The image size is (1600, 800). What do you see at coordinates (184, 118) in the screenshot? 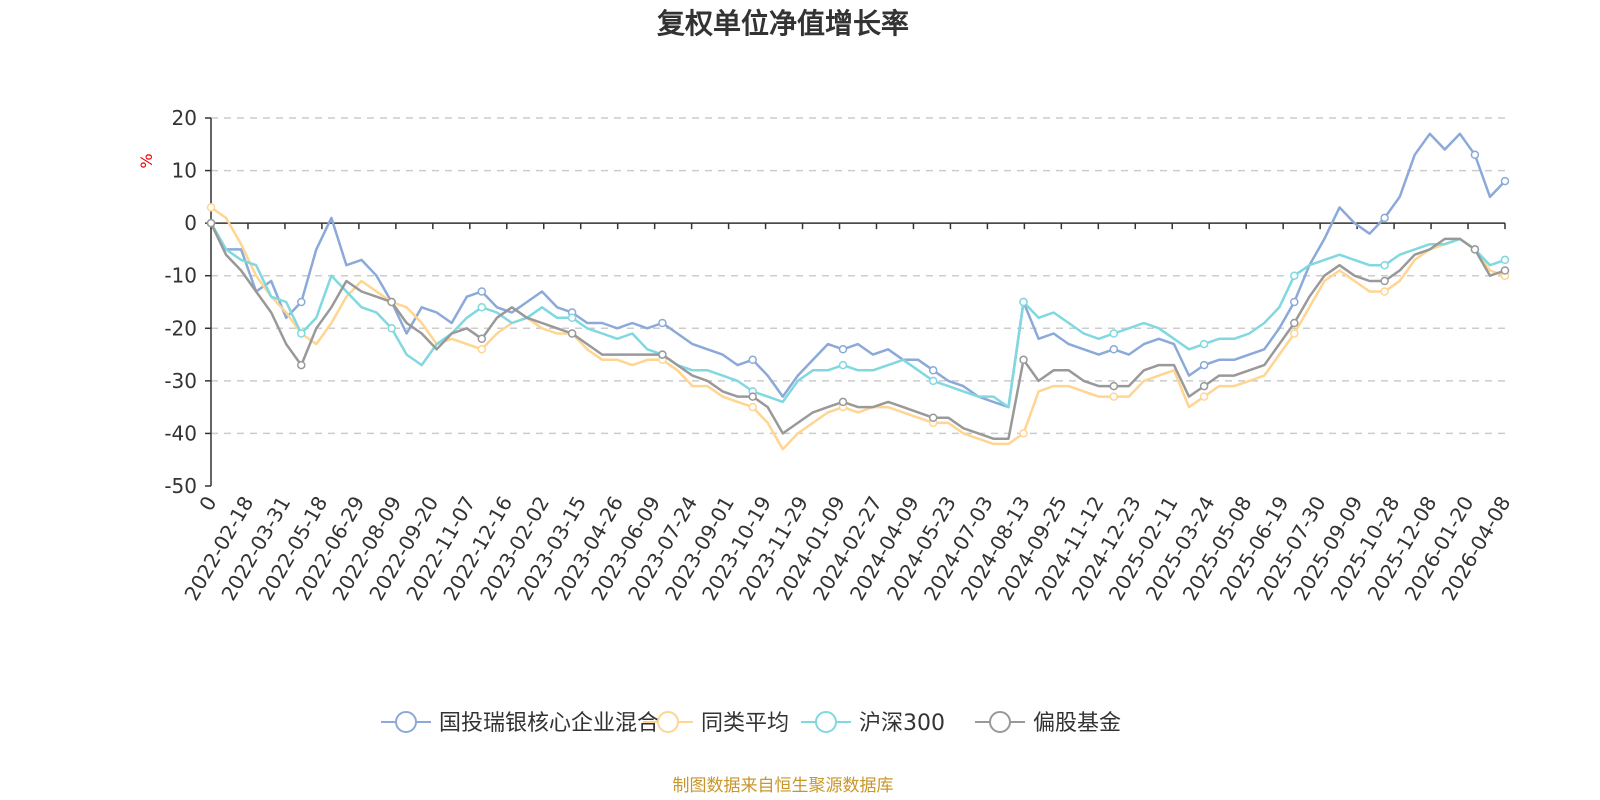
I see `y-tick-label: 20` at bounding box center [184, 118].